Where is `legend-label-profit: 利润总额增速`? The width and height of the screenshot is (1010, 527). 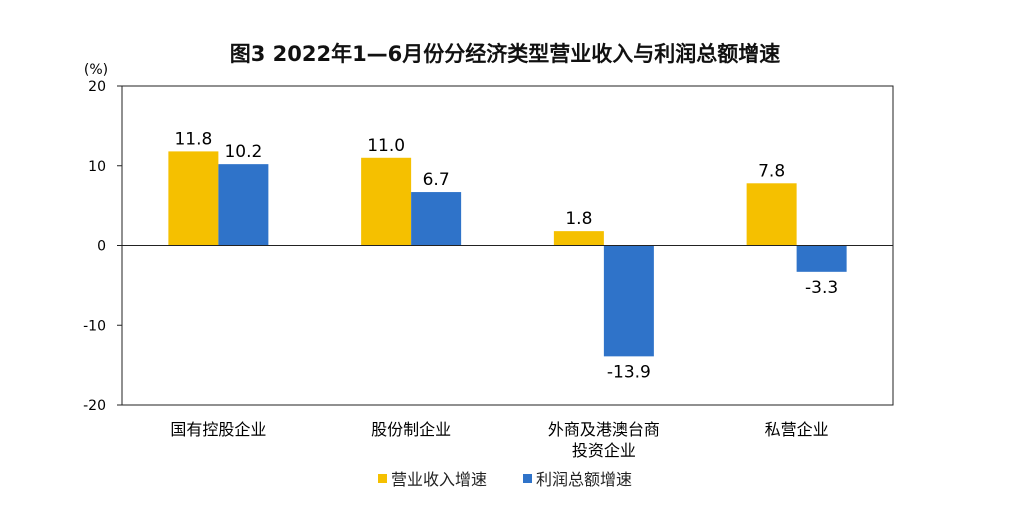
legend-label-profit: 利润总额增速 is located at coordinates (584, 479).